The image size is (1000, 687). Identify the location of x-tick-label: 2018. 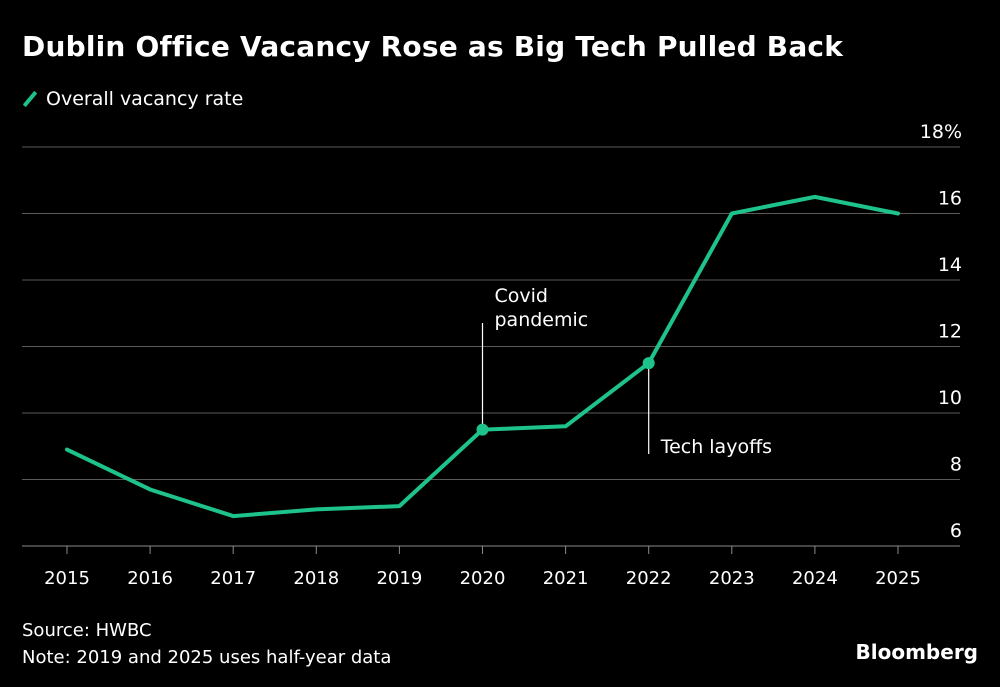
(316, 578).